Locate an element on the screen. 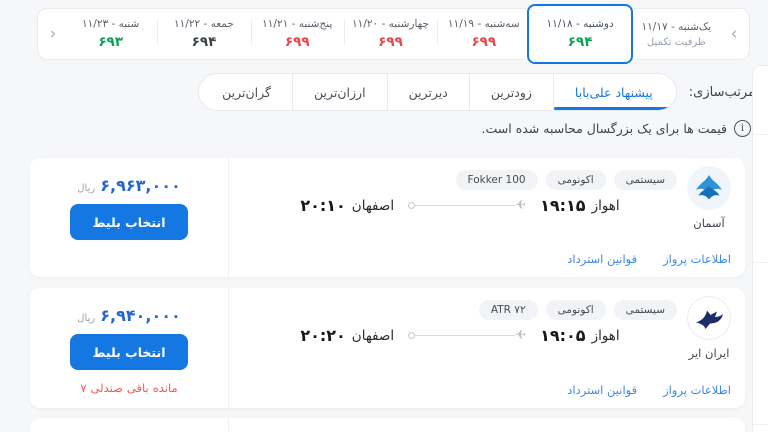  airline-name: آسمان is located at coordinates (709, 223).